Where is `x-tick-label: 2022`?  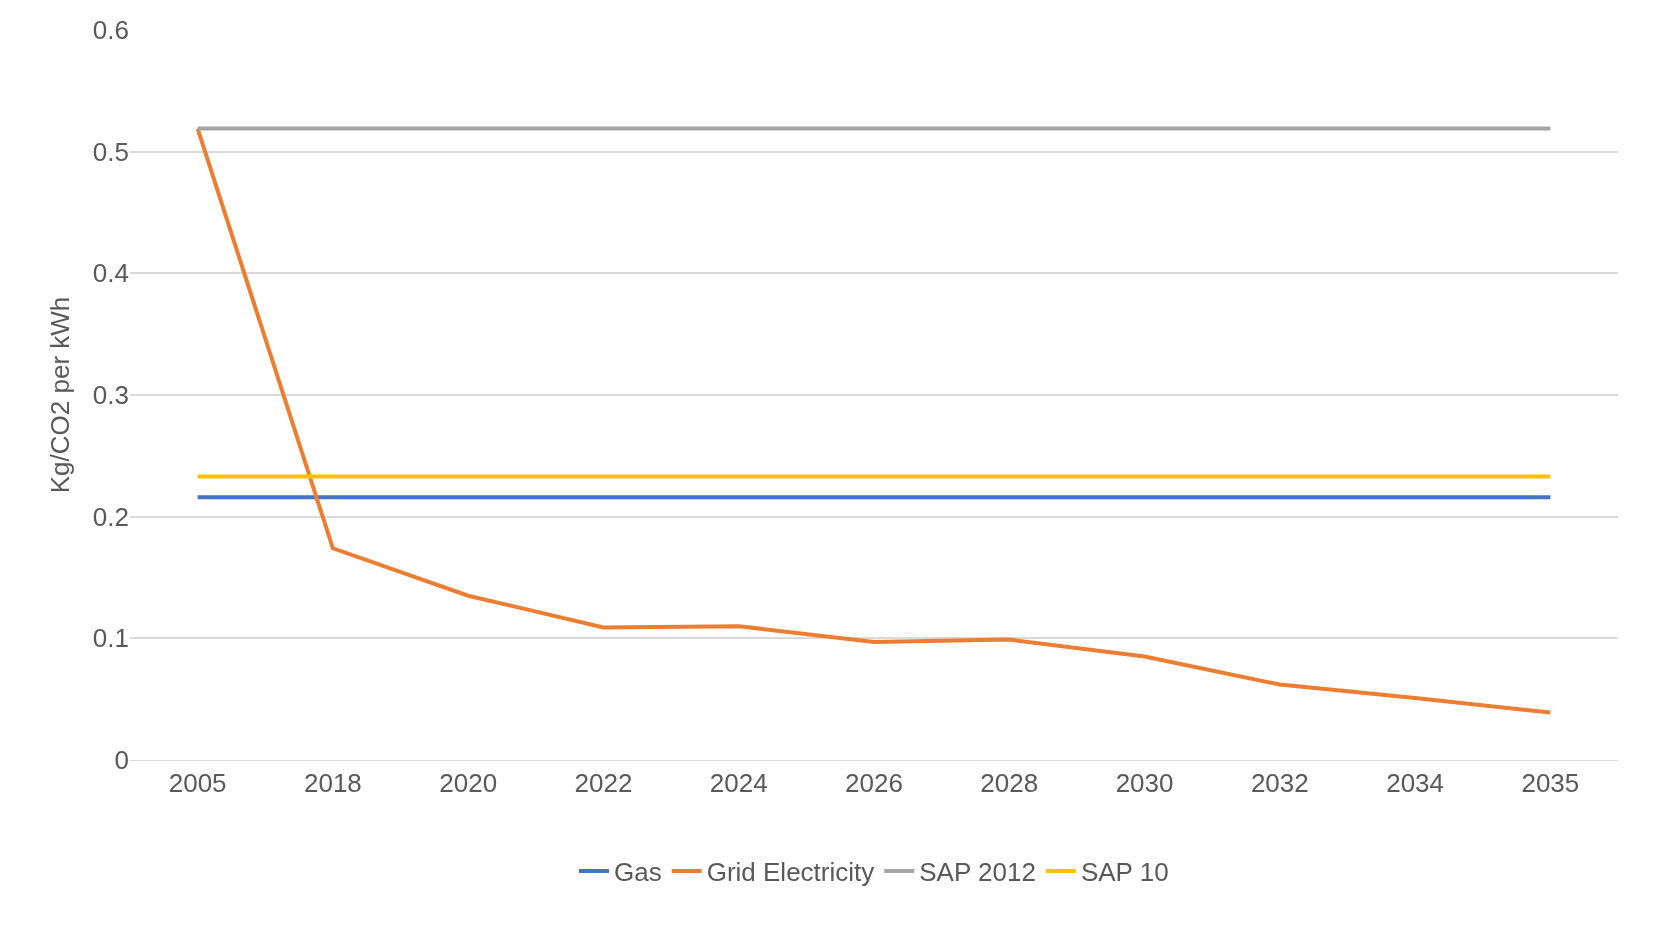 x-tick-label: 2022 is located at coordinates (603, 783).